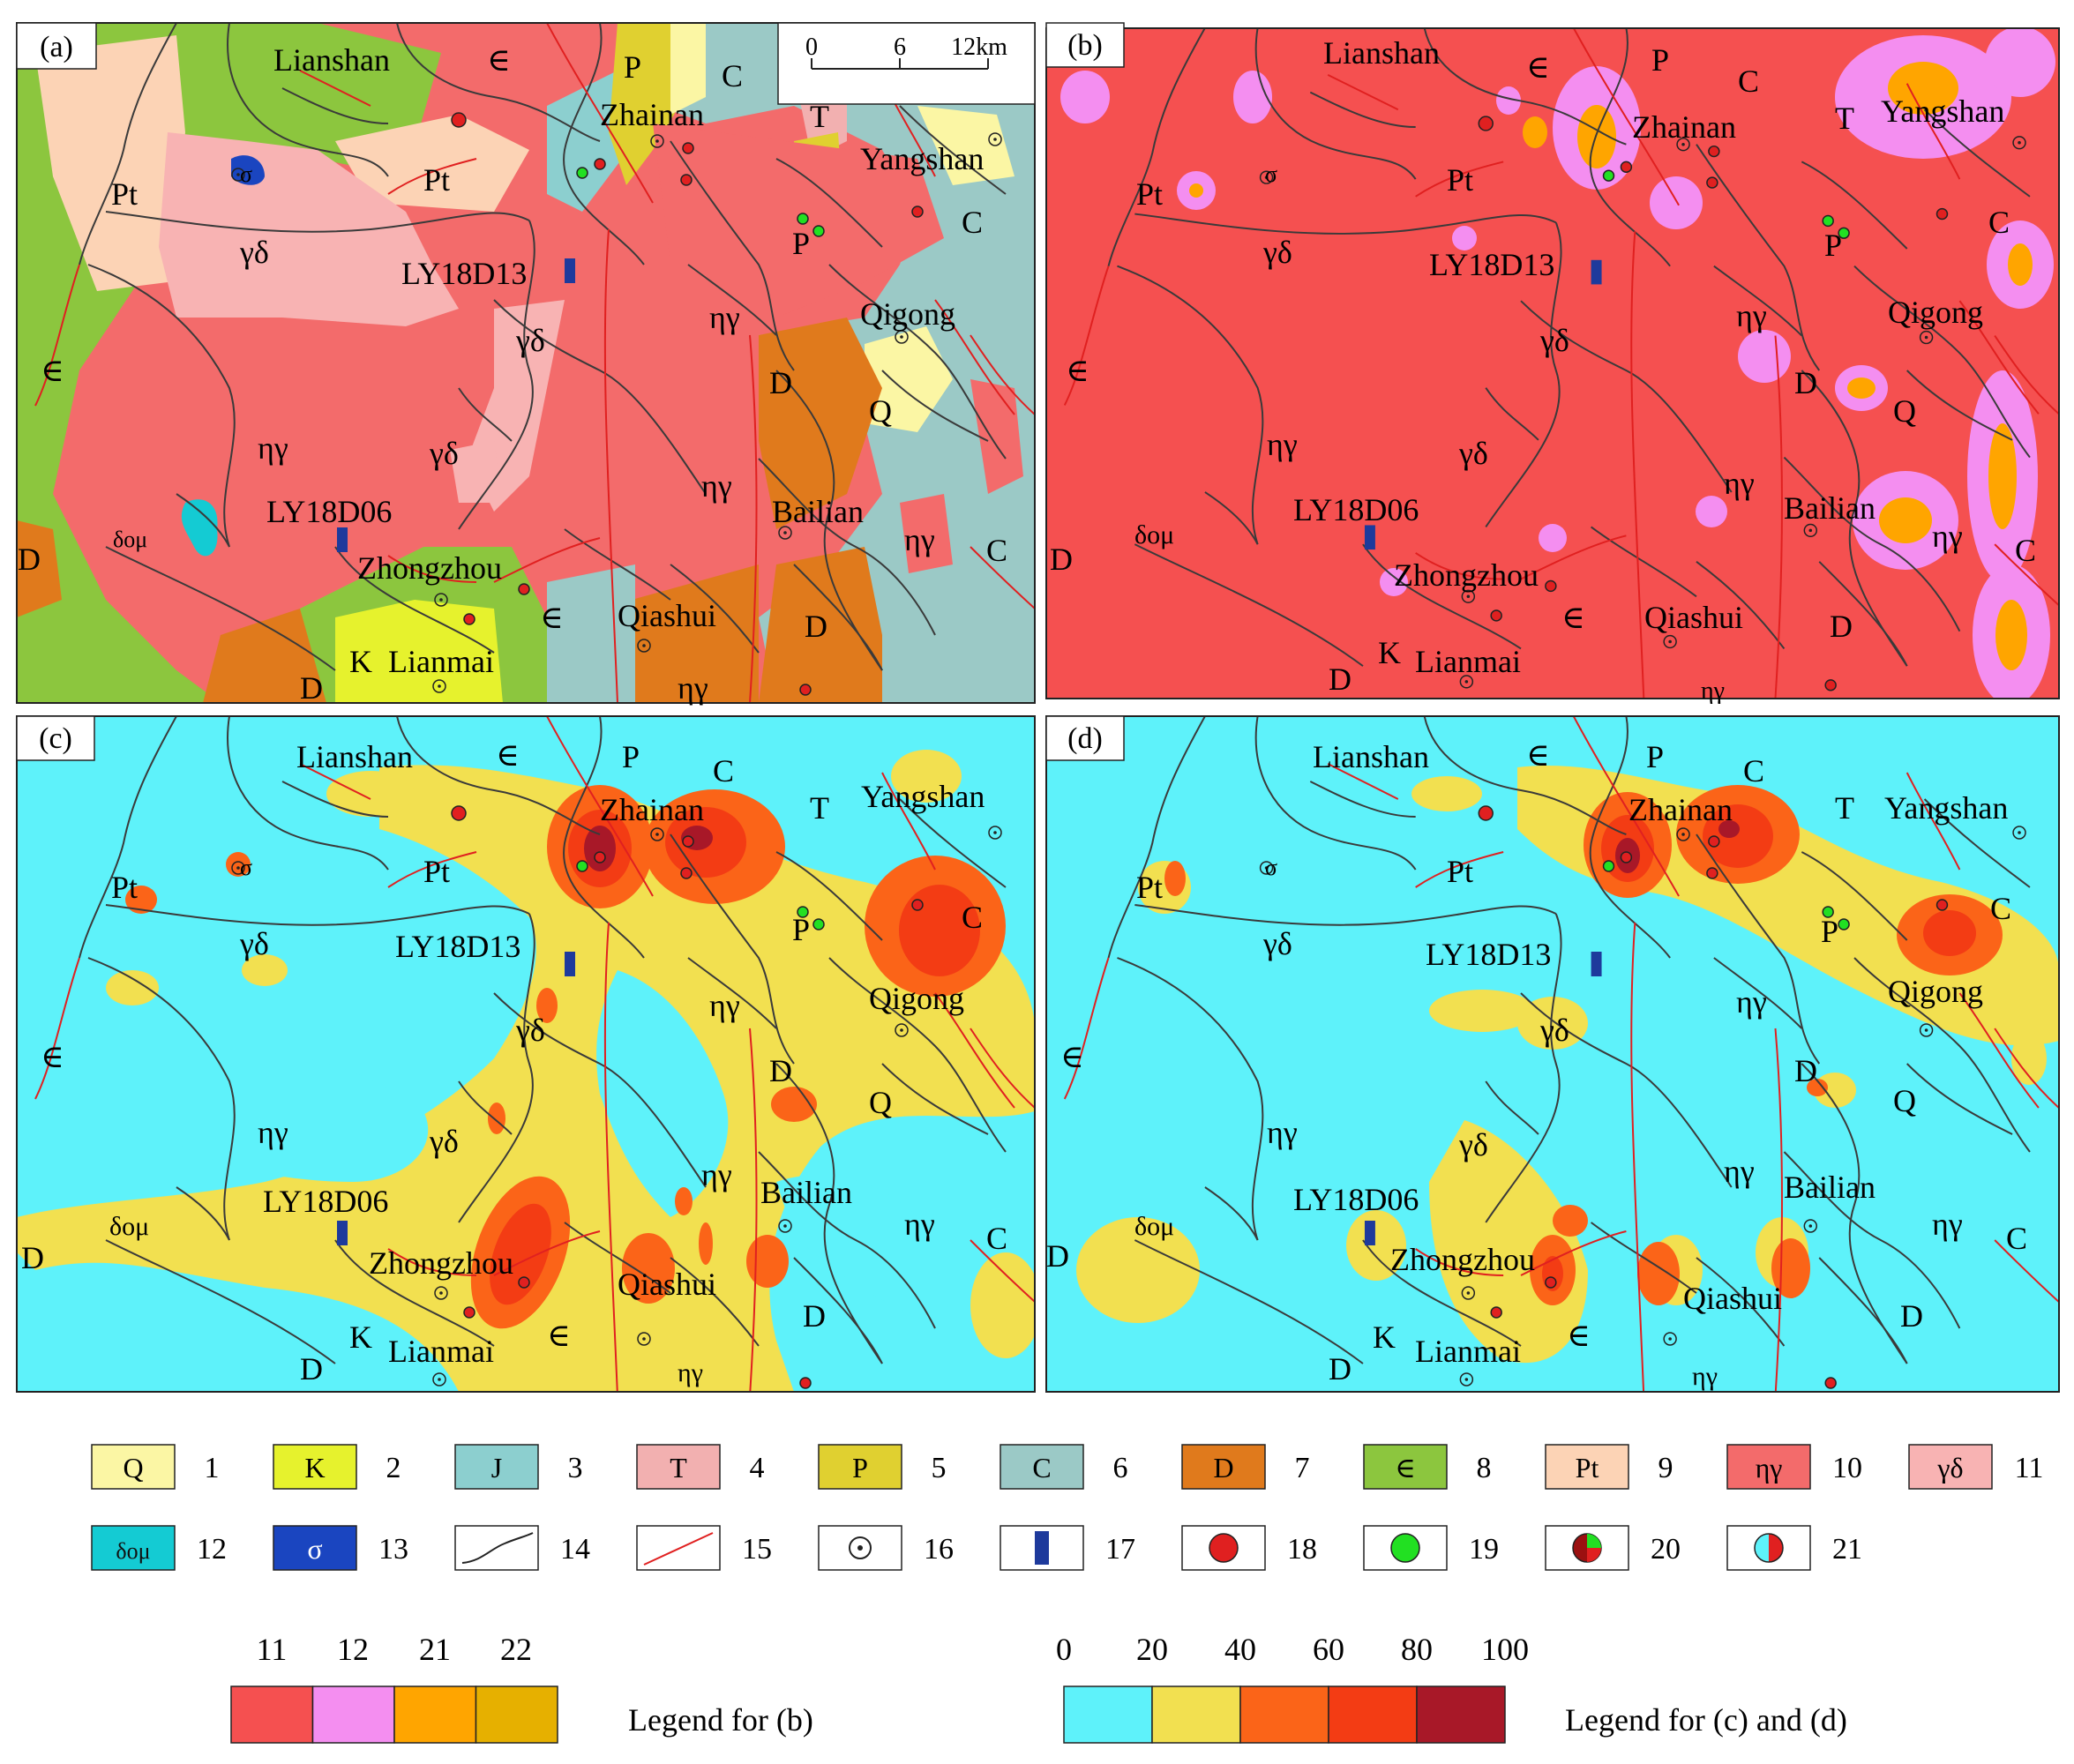  I want to click on d-unit-d: D, so click(1057, 1256).